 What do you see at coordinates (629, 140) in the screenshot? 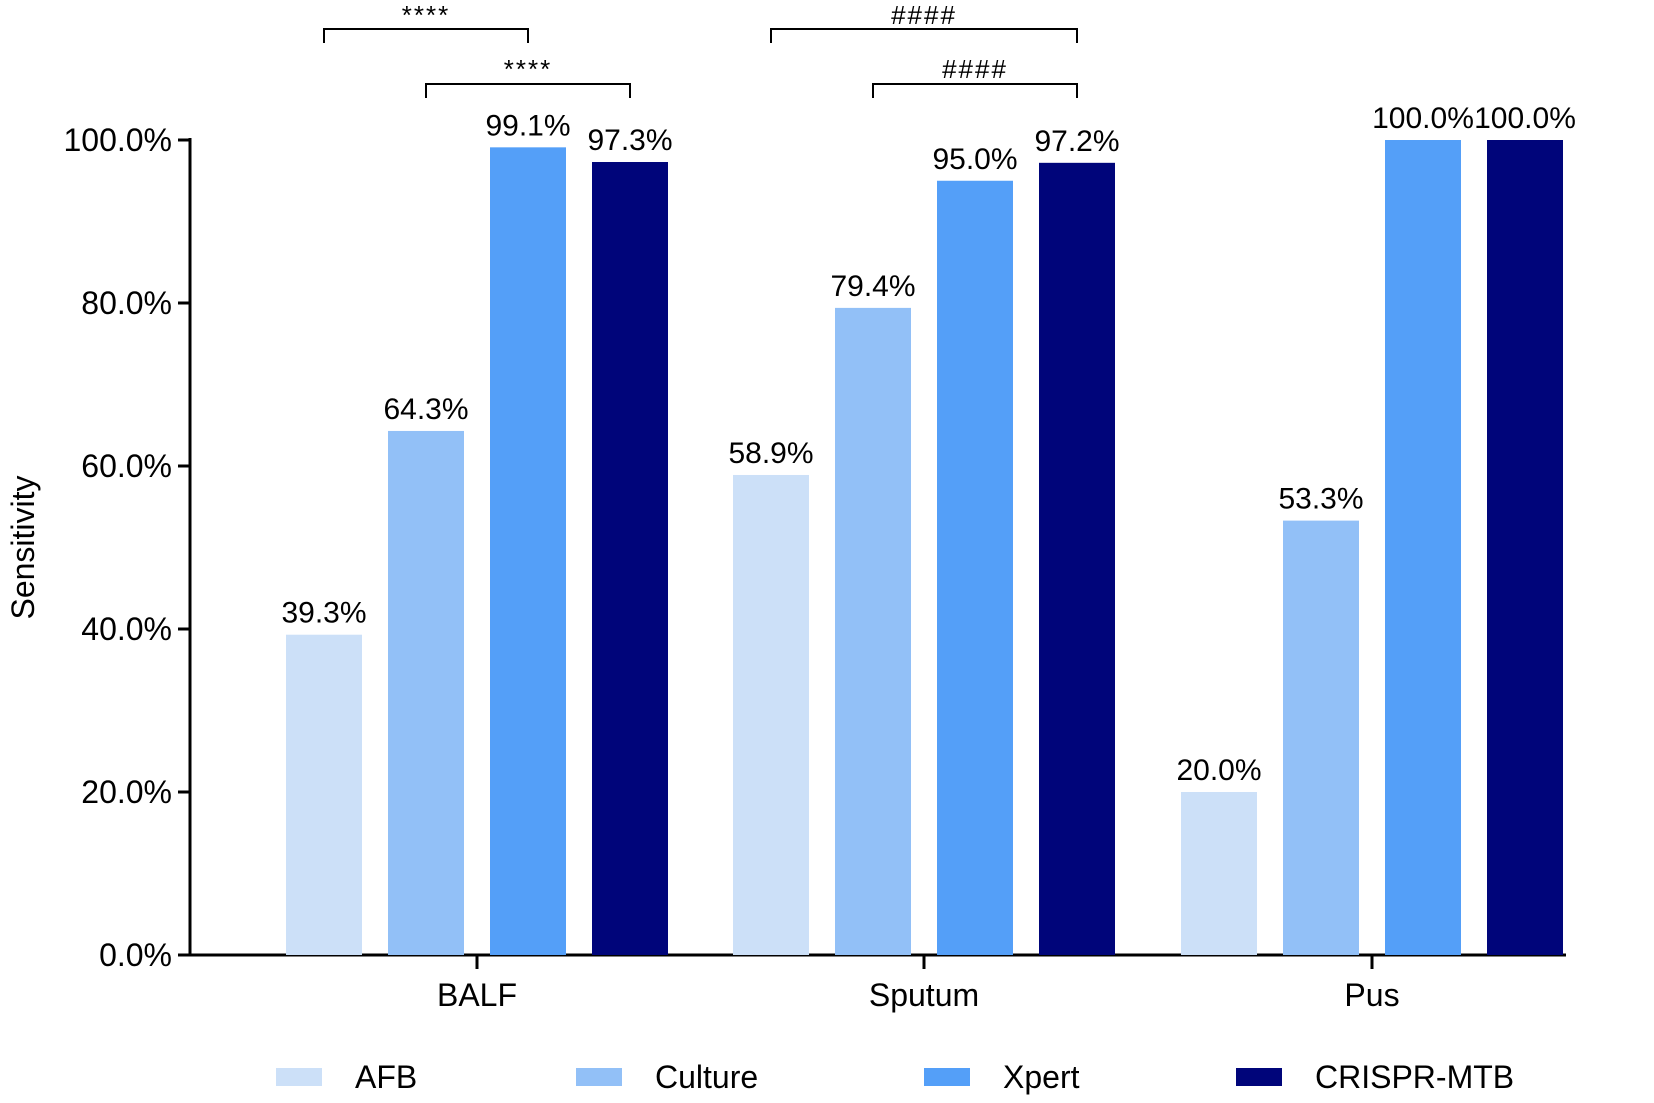
I see `bar-value-label: 97.3%` at bounding box center [629, 140].